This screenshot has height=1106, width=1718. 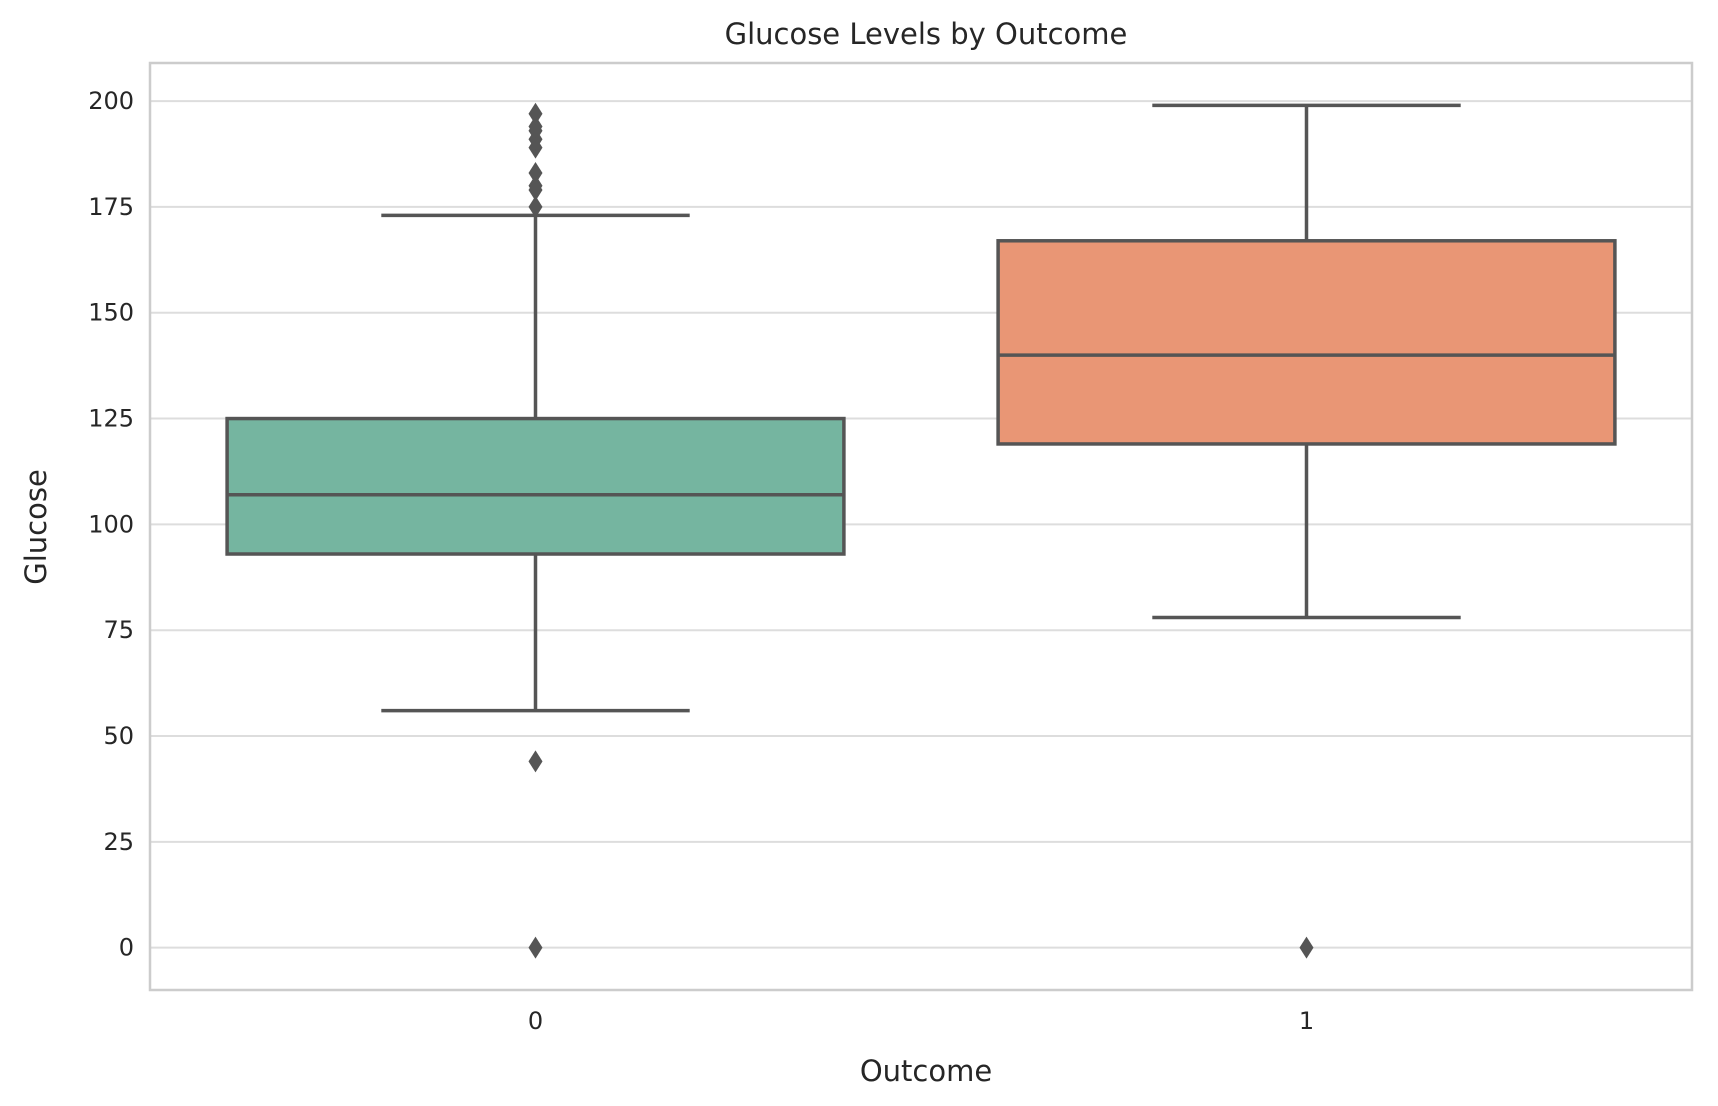 I want to click on chart-title: Glucose Levels by Outcome, so click(x=926, y=34).